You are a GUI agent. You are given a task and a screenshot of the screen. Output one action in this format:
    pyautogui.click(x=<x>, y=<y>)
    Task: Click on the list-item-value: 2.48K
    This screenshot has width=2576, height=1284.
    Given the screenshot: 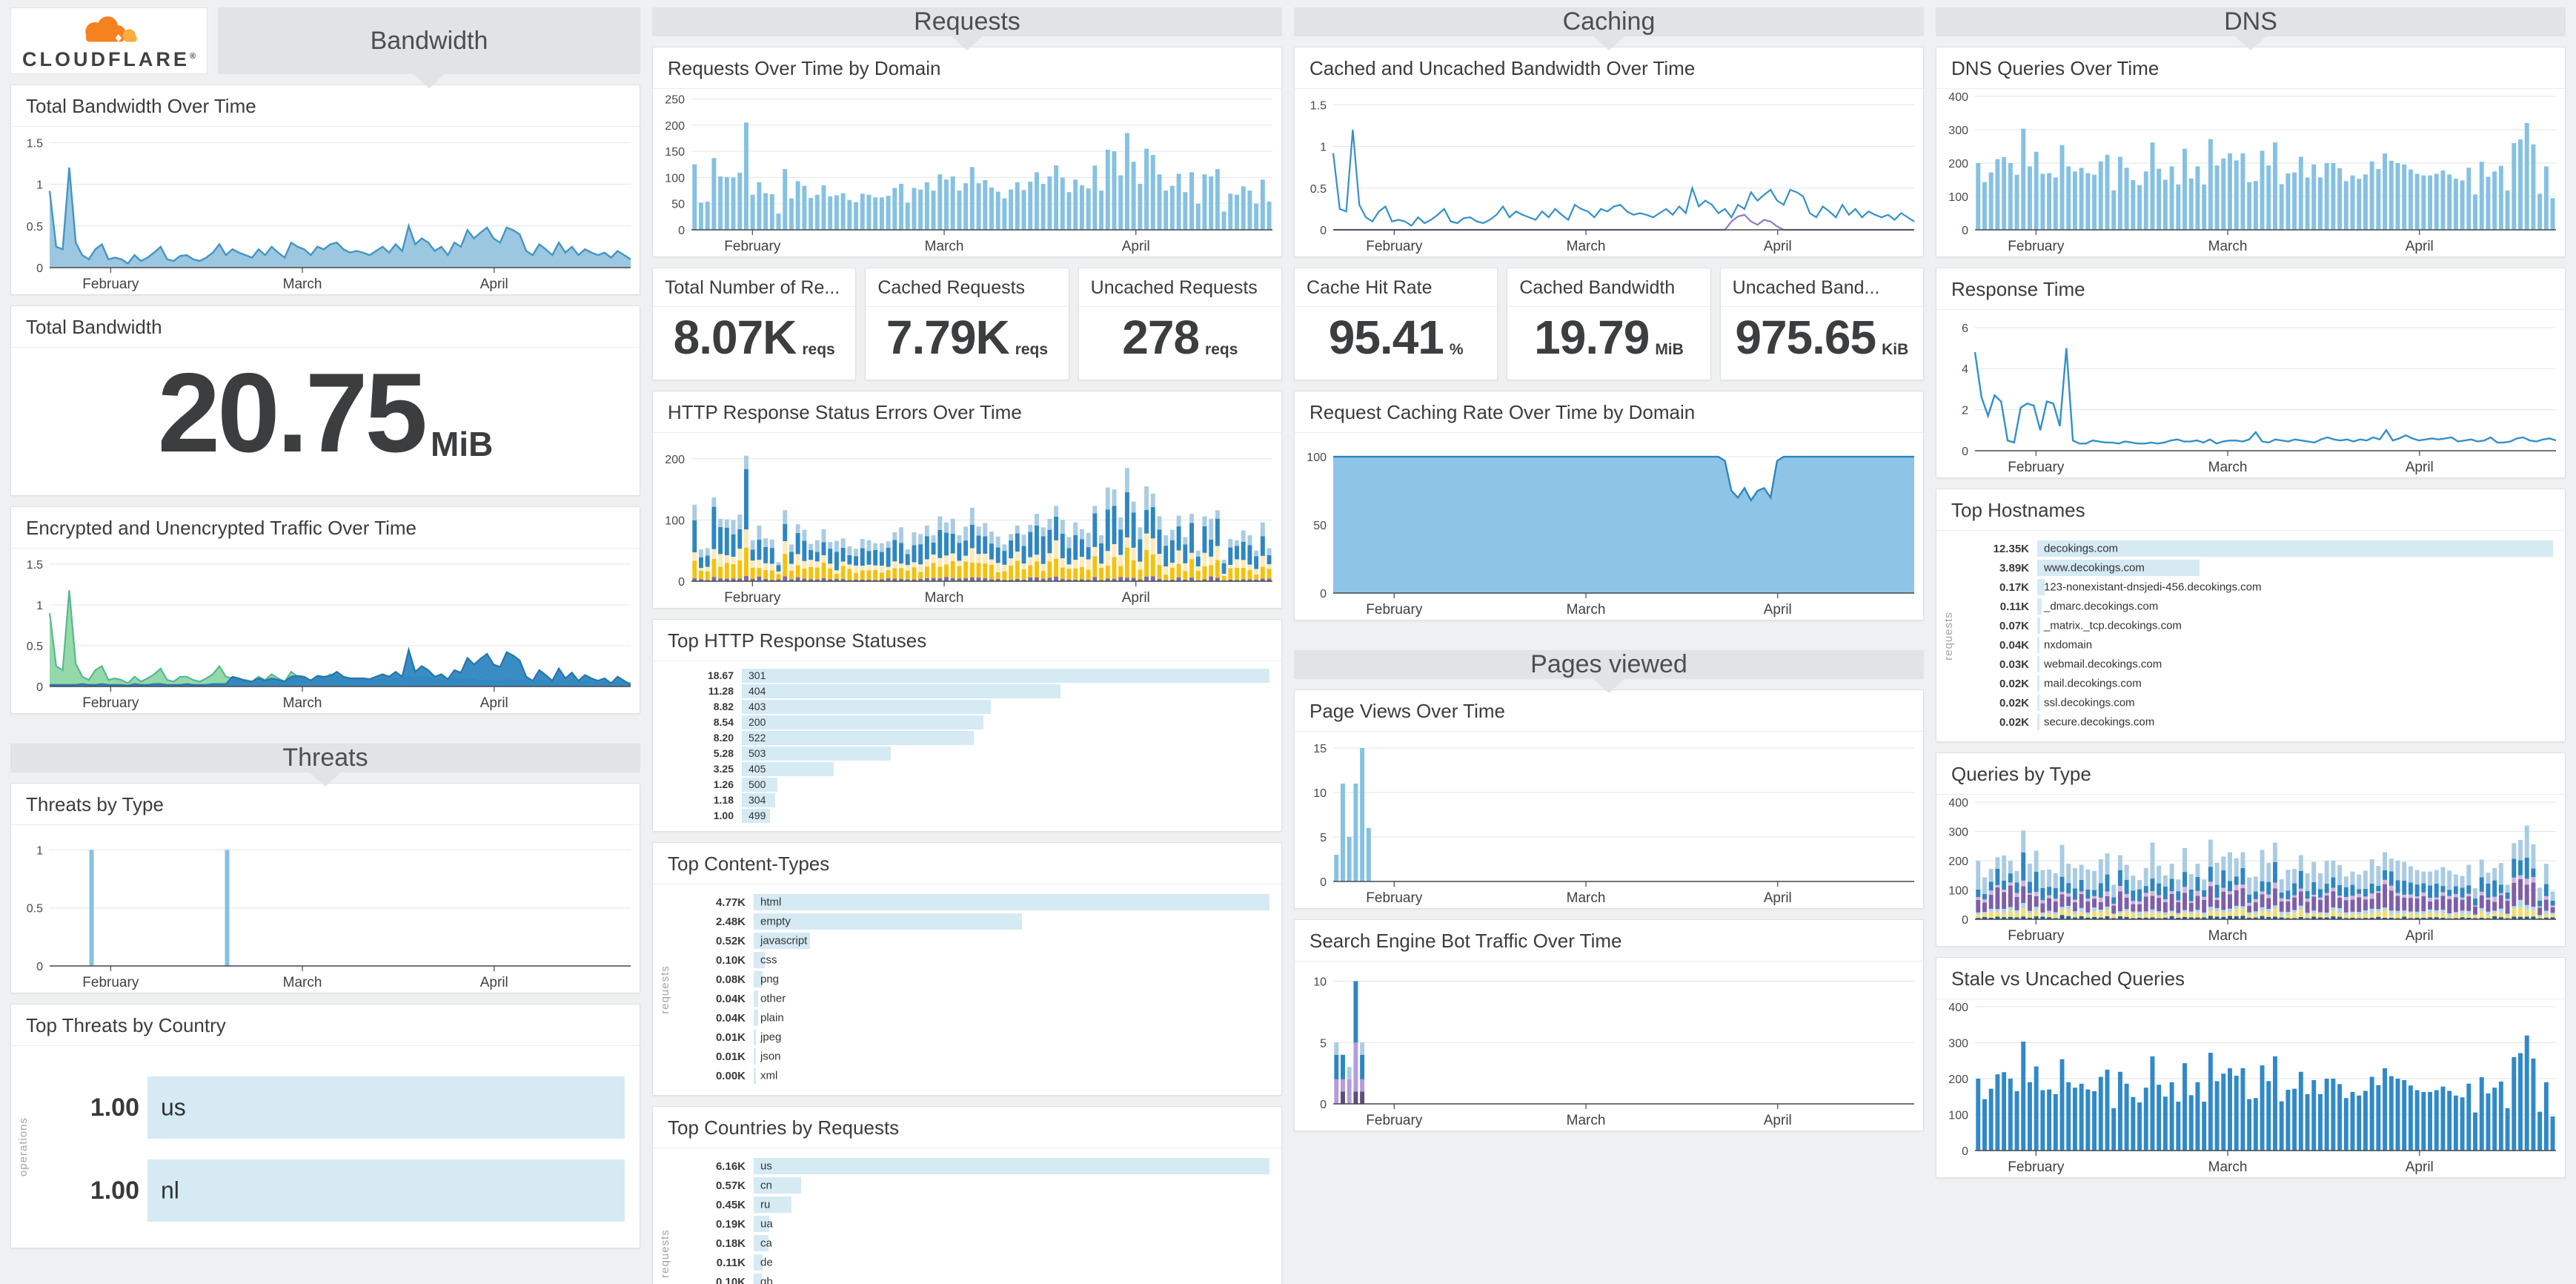 What is the action you would take?
    pyautogui.click(x=730, y=921)
    